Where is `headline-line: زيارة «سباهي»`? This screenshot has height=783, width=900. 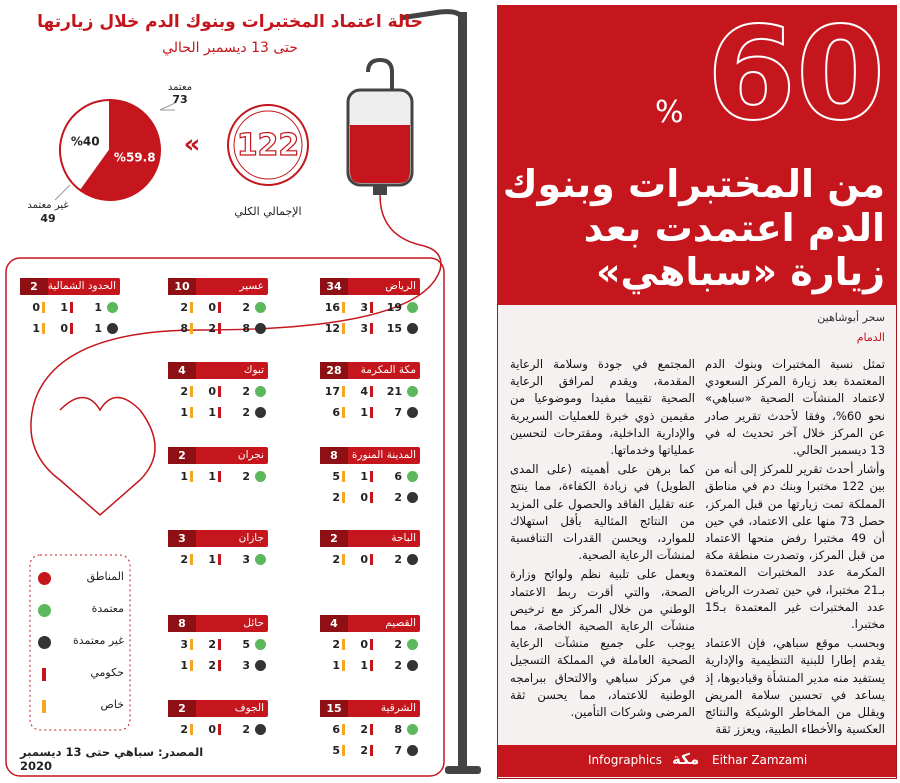
headline-line: زيارة «سباهي» is located at coordinates (740, 272).